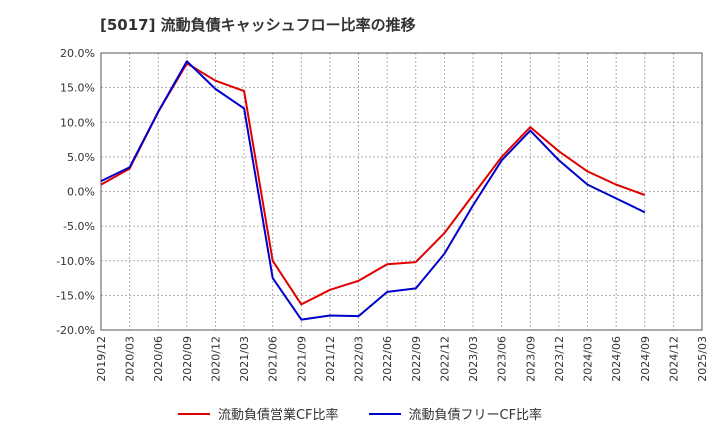 This screenshot has width=720, height=440. Describe the element at coordinates (75, 261) in the screenshot. I see `y-tick-label: -10.0%` at that location.